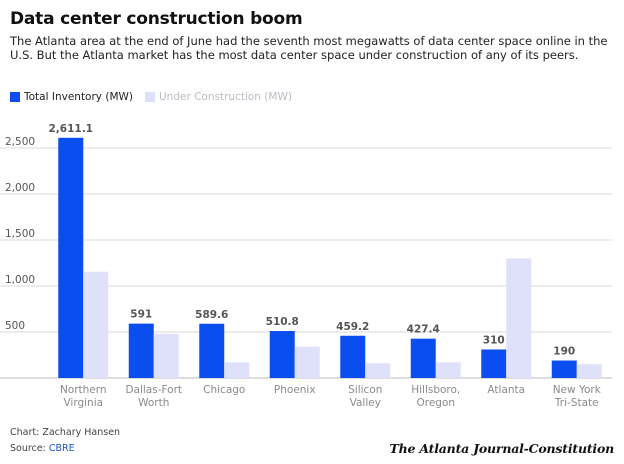  Describe the element at coordinates (365, 390) in the screenshot. I see `category-label: Silicon` at that location.